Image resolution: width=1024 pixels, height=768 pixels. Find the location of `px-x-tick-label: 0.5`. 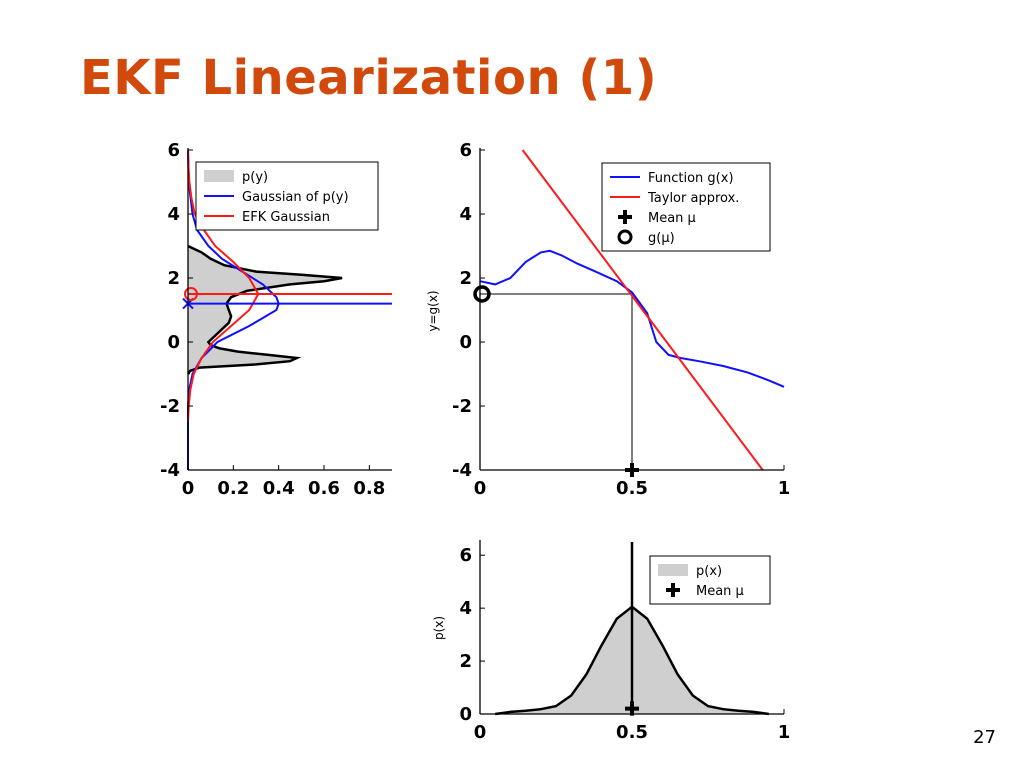

px-x-tick-label: 0.5 is located at coordinates (632, 732).